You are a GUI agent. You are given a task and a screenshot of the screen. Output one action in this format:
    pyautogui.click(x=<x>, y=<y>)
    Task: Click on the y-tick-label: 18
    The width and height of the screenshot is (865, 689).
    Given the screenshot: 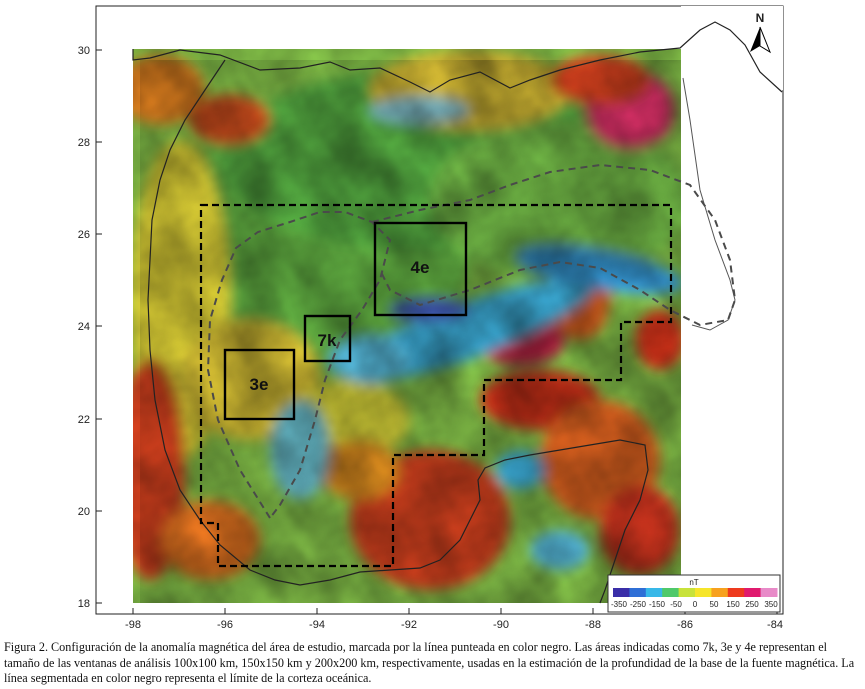 What is the action you would take?
    pyautogui.click(x=84, y=604)
    